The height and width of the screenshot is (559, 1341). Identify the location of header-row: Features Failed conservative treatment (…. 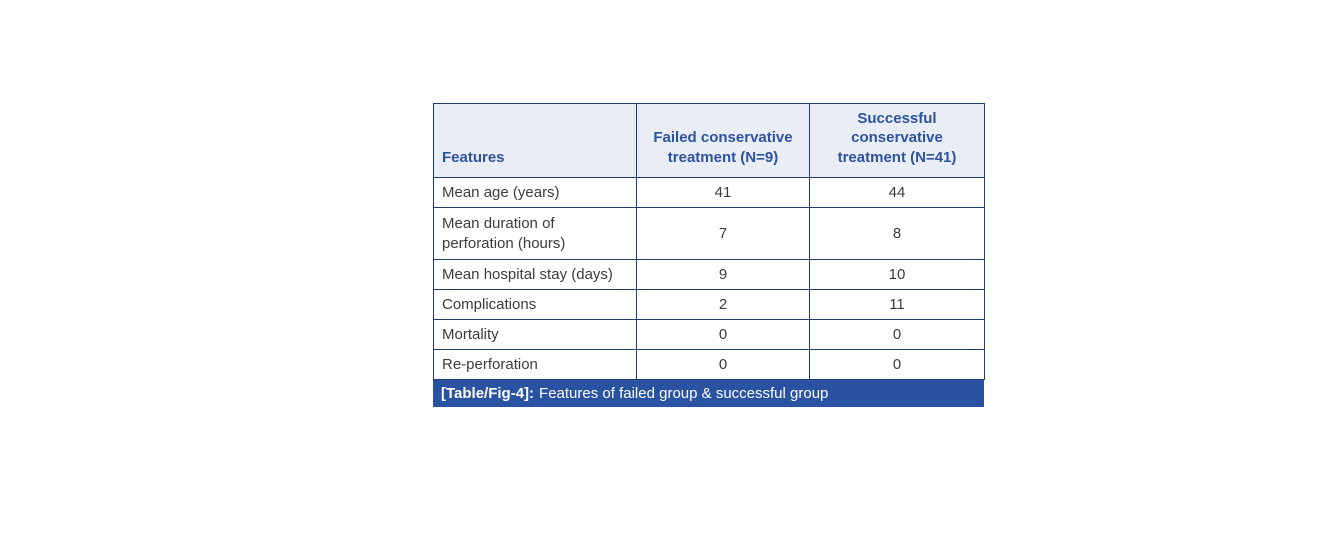
(709, 140).